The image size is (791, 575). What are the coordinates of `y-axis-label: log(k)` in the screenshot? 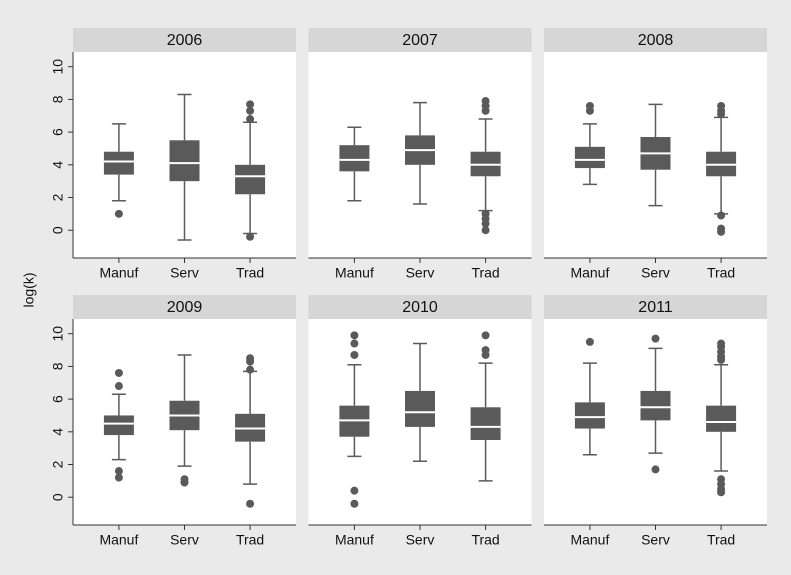 It's located at (29, 289).